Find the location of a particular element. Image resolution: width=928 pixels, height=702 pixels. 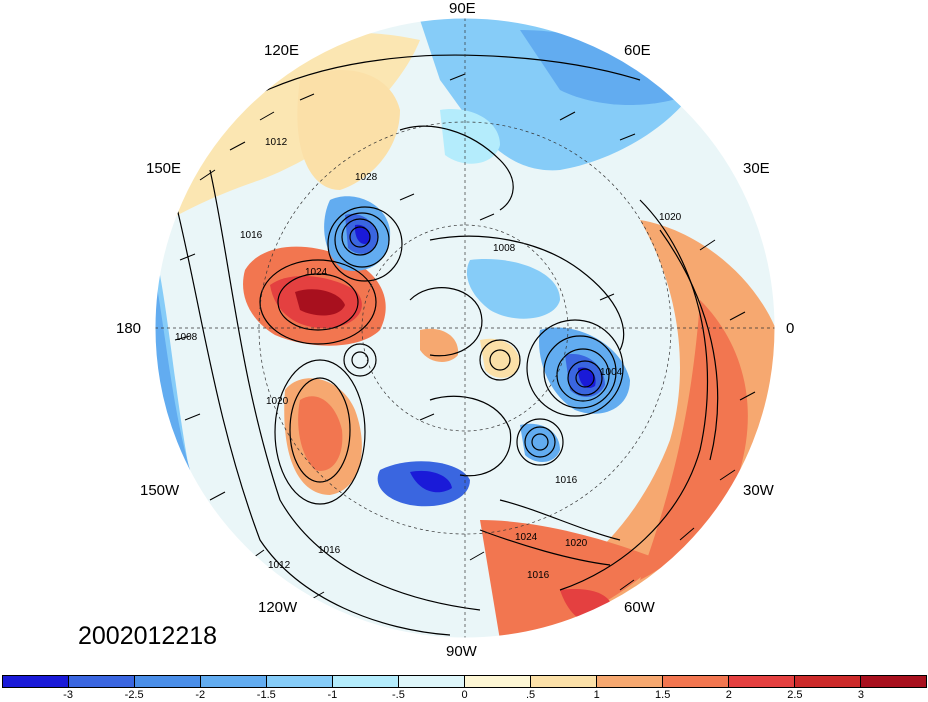

colorbar-tick-label: 3 is located at coordinates (860, 695).